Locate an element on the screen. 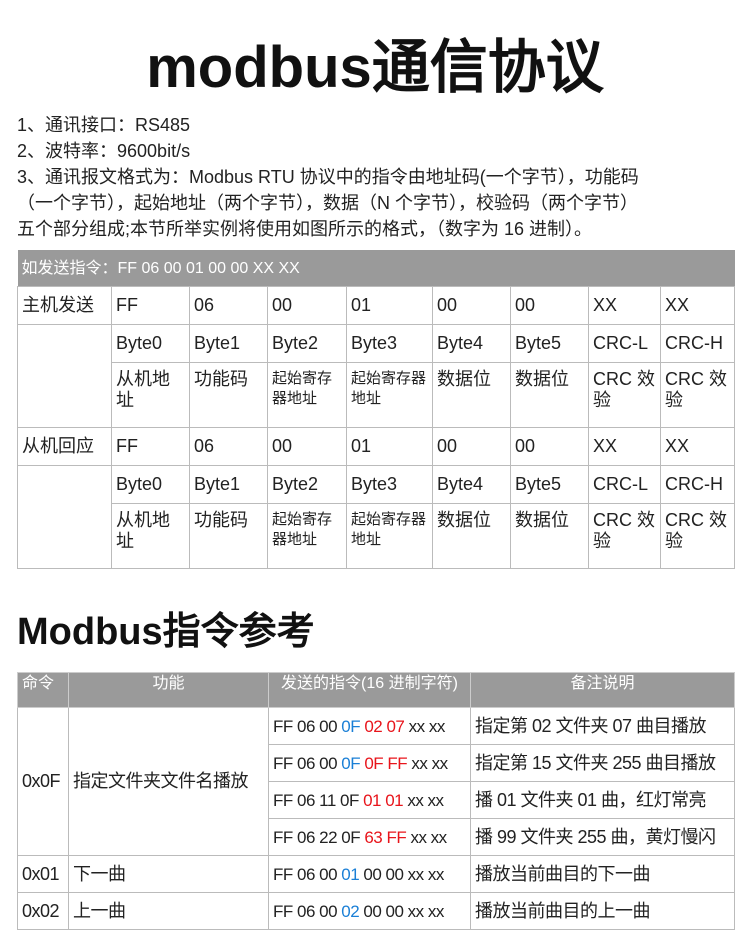 The height and width of the screenshot is (931, 750). table-row: 主机发送 FF 06 00 01 00 00 XX XX is located at coordinates (376, 305).